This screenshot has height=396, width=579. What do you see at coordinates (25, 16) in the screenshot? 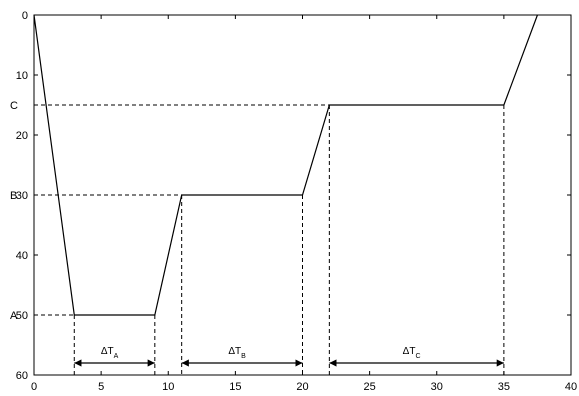
I see `y-tick-label: 0` at bounding box center [25, 16].